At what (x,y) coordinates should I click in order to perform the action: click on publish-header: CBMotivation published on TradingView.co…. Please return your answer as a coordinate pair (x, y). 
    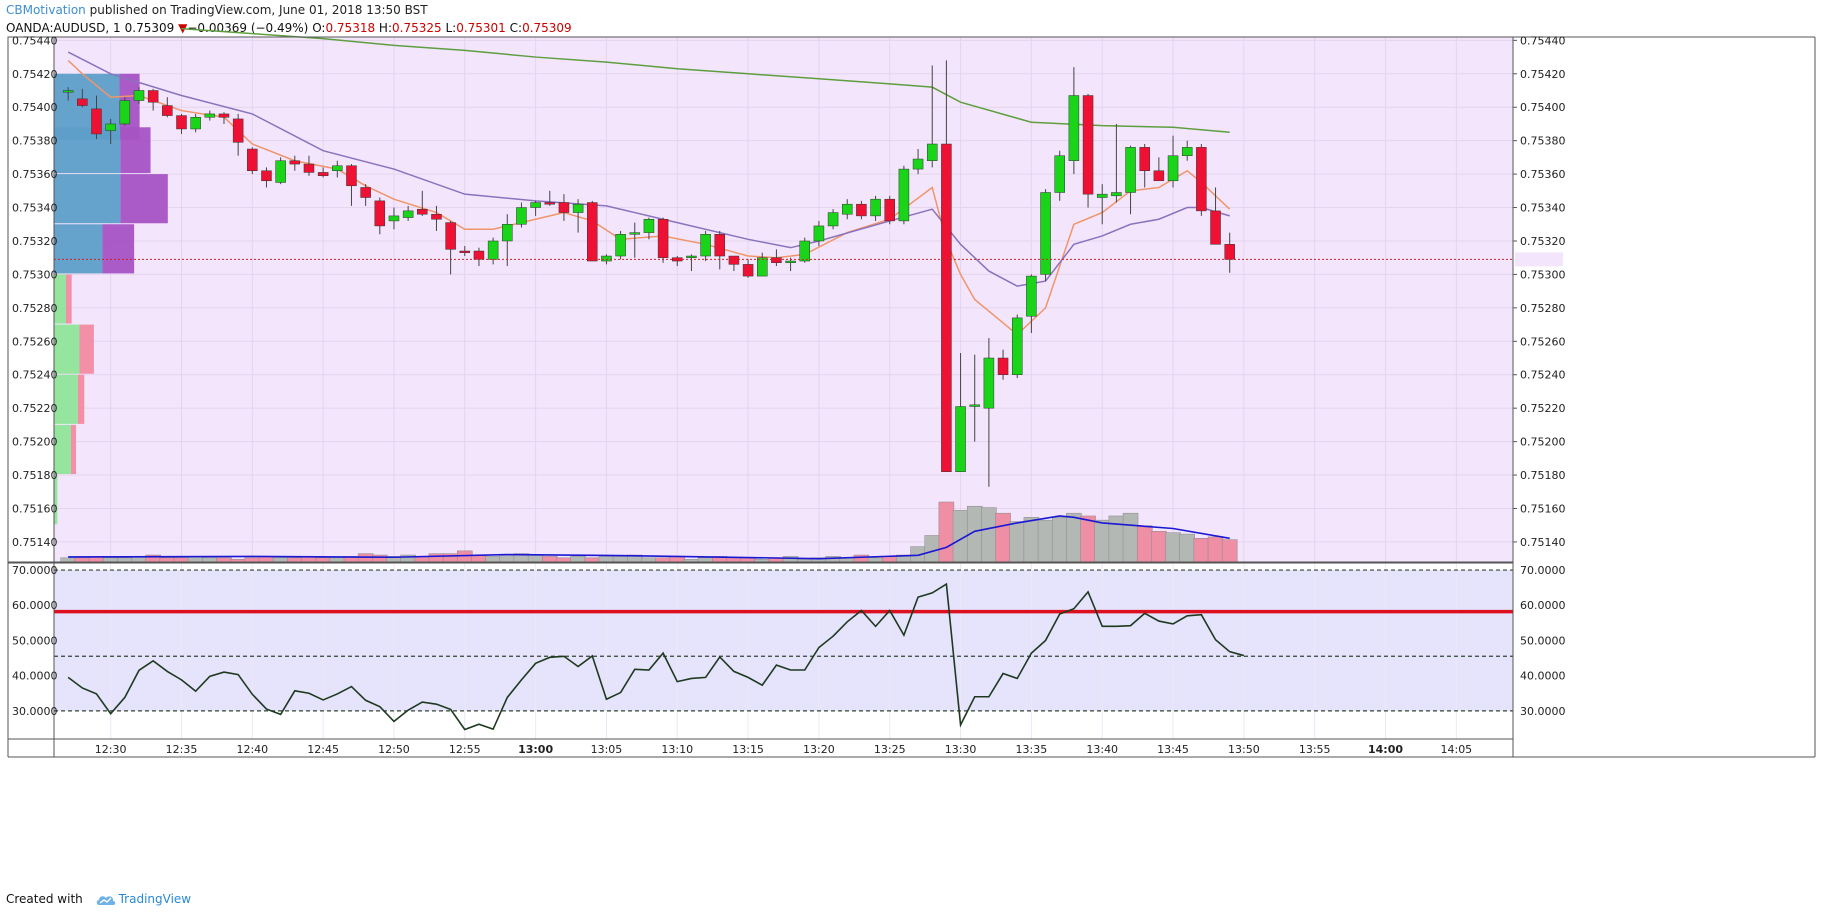
    Looking at the image, I should click on (217, 10).